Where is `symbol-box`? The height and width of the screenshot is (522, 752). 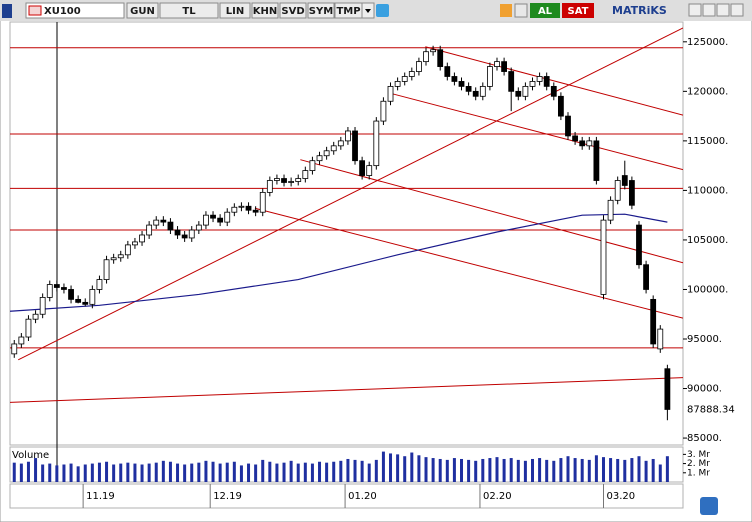 symbol-box is located at coordinates (75, 10).